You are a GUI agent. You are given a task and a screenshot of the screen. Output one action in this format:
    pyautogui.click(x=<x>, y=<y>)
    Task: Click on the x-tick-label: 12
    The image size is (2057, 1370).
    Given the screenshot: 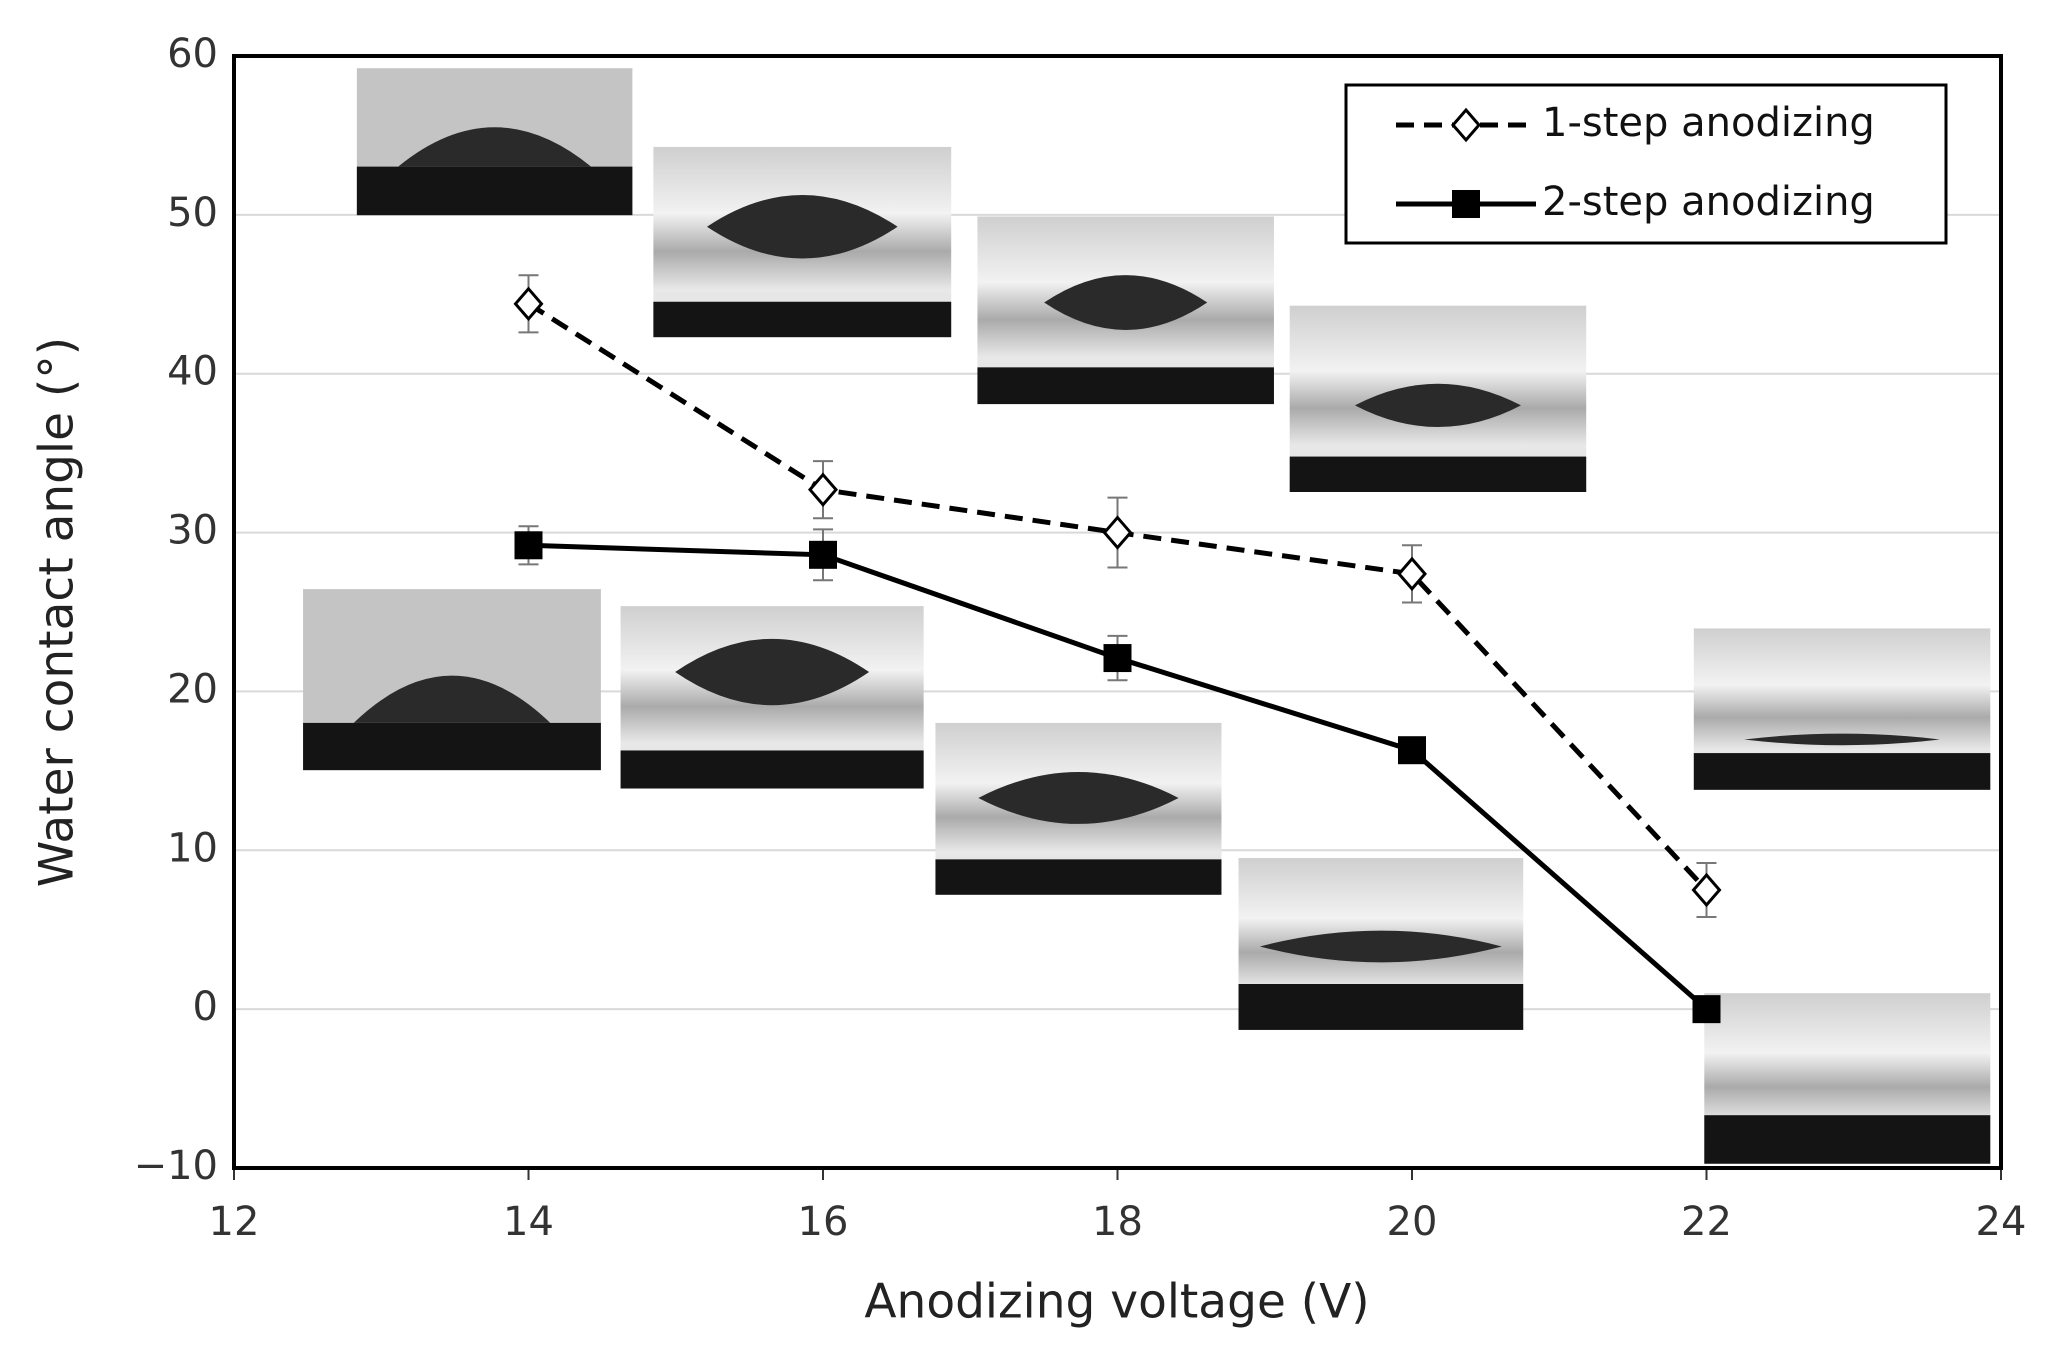 What is the action you would take?
    pyautogui.click(x=234, y=1222)
    